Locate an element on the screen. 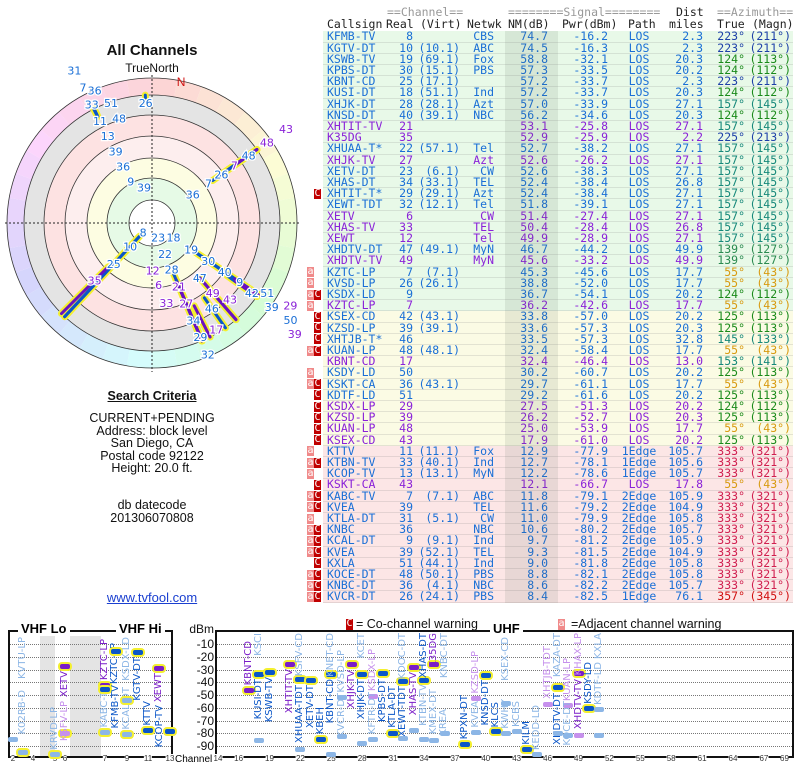 The height and width of the screenshot is (768, 800). table-row: KSDY-LD 50 30.2 -60.7 LOS 20.2 125° (113°) is located at coordinates (558, 373).